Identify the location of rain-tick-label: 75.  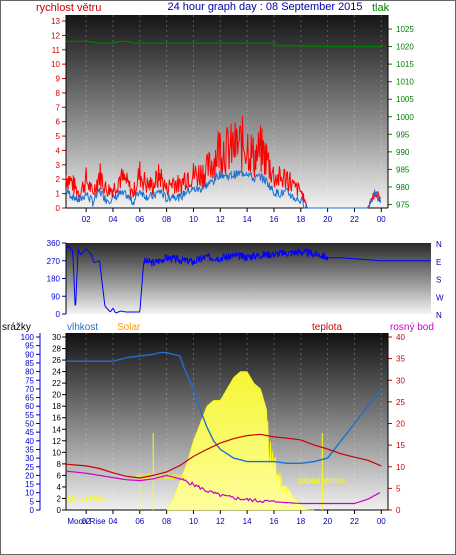
(29, 380).